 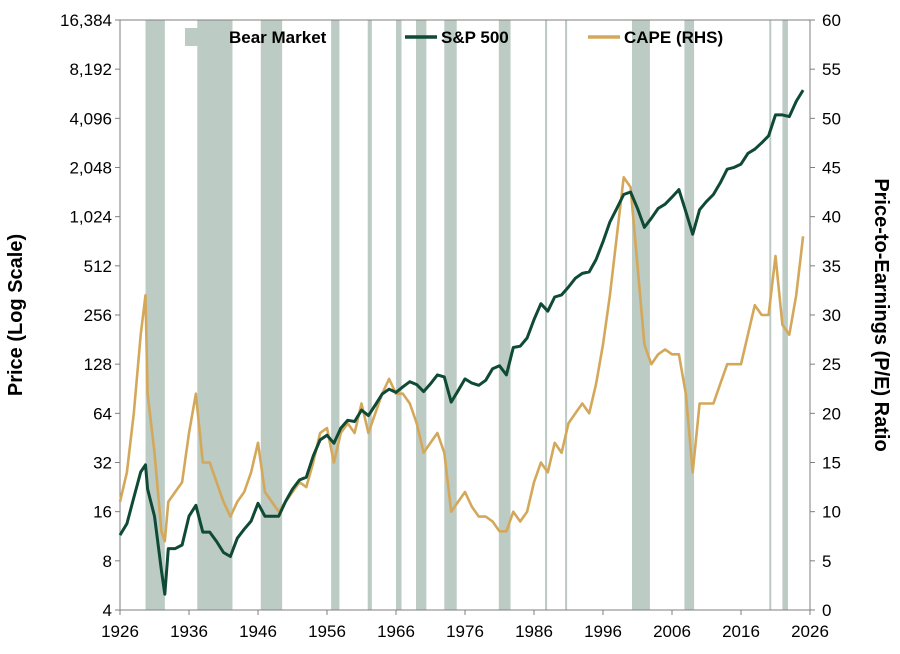 I want to click on right-tick-label: 35, so click(x=831, y=266).